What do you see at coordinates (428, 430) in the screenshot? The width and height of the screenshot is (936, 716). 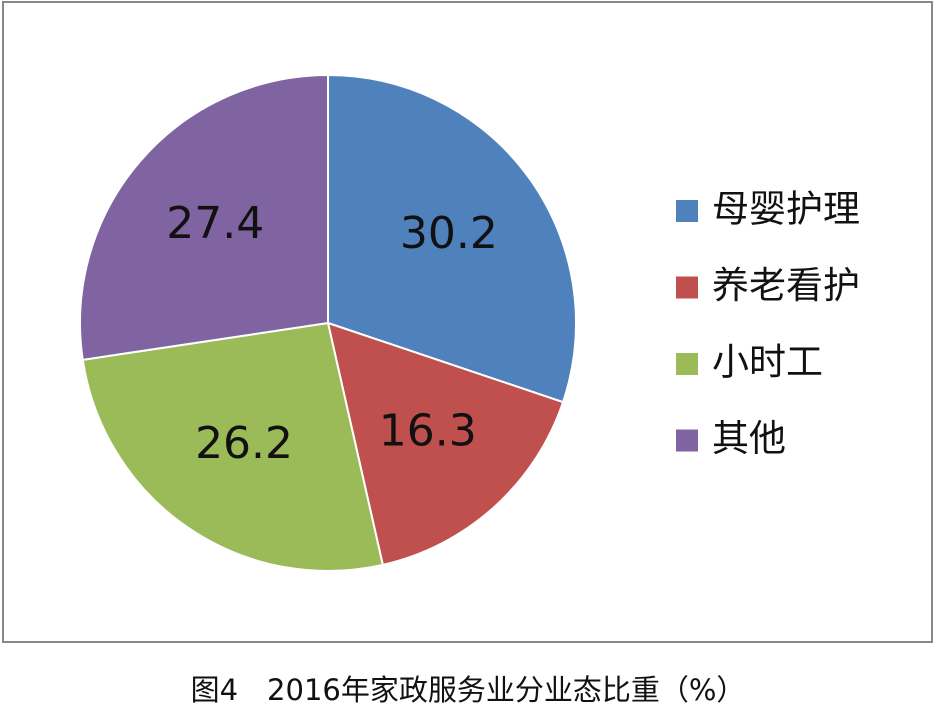 I see `data-label: 16.3` at bounding box center [428, 430].